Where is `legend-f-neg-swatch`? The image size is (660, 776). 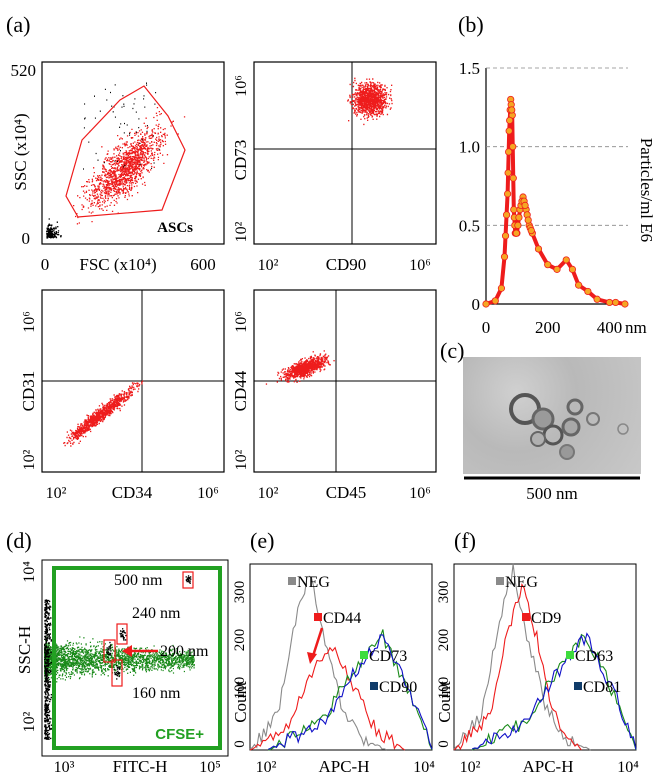
legend-f-neg-swatch is located at coordinates (500, 581).